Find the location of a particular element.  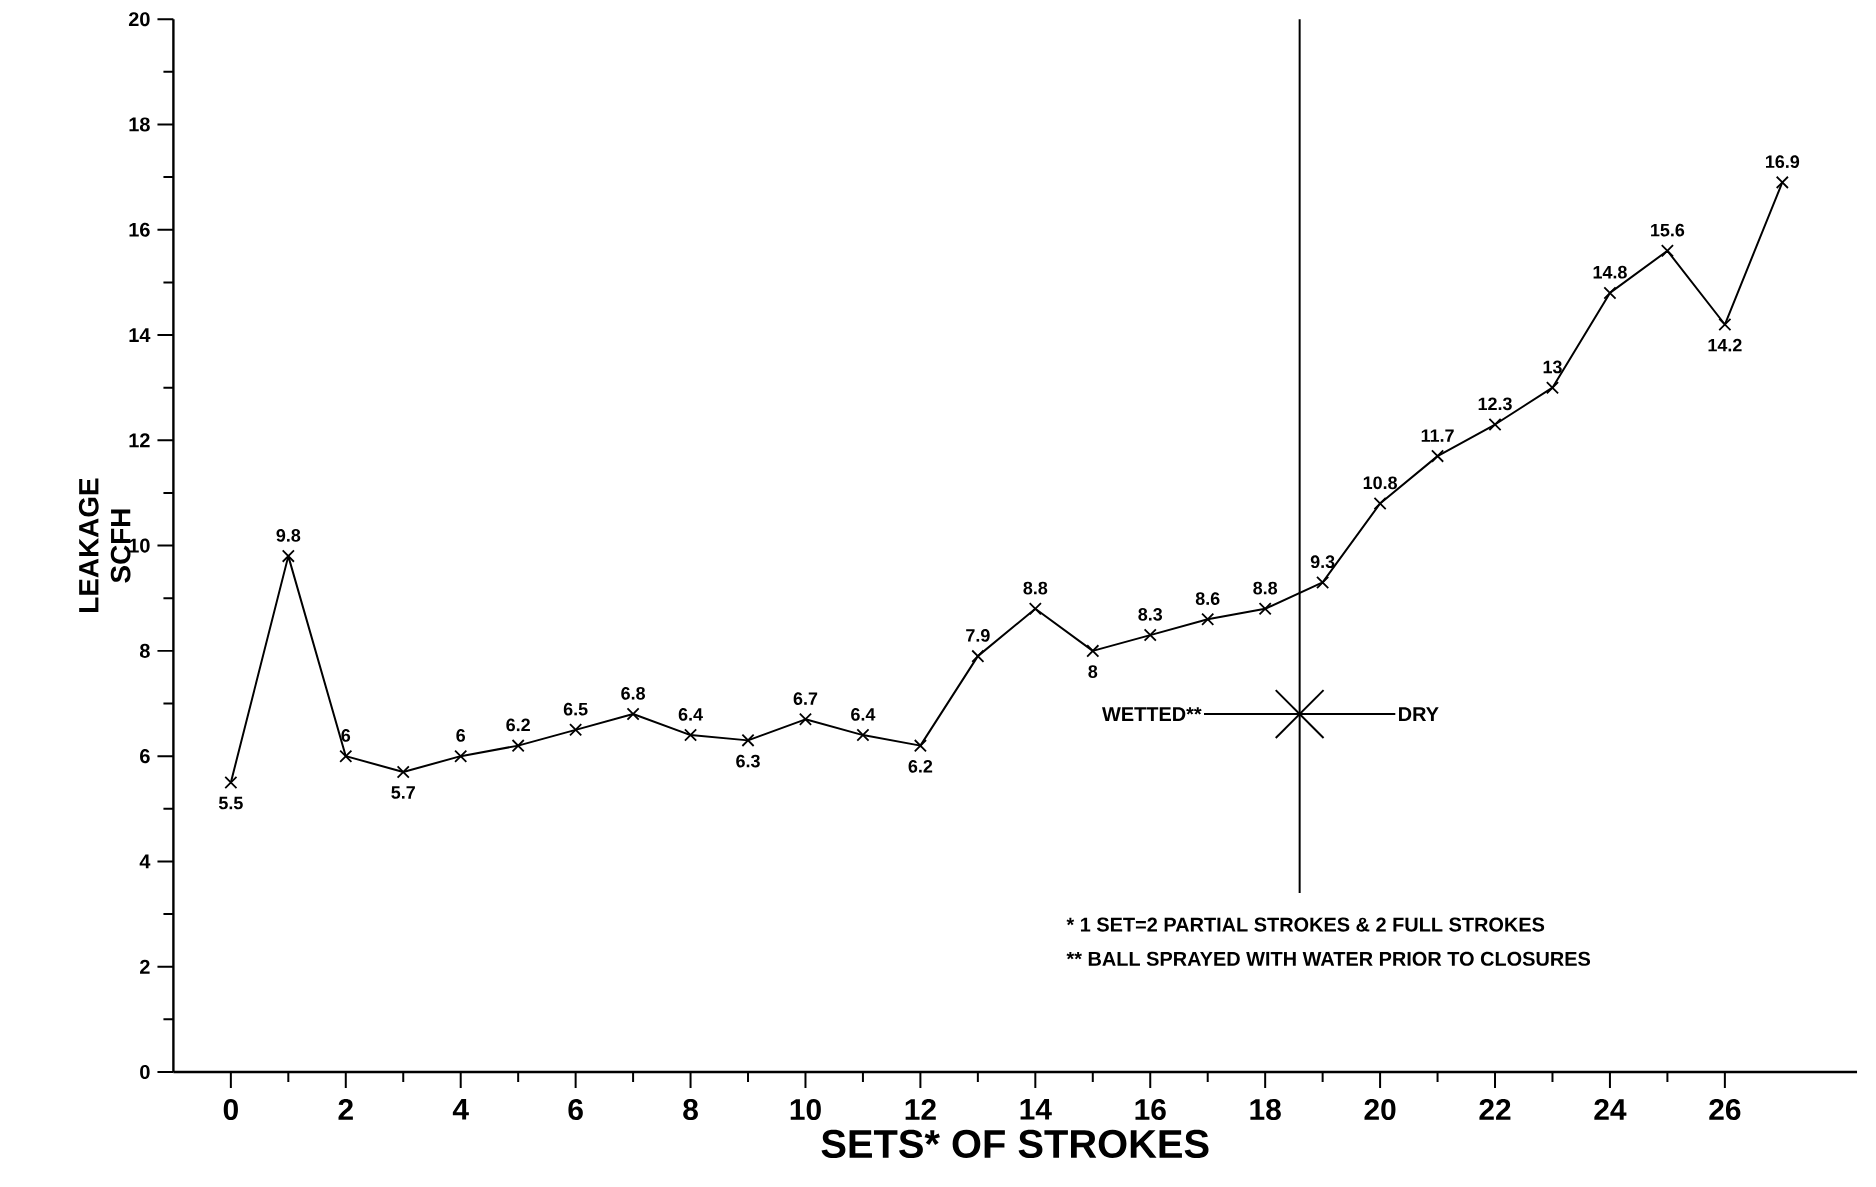

x-tick-label: 14 is located at coordinates (1036, 1109).